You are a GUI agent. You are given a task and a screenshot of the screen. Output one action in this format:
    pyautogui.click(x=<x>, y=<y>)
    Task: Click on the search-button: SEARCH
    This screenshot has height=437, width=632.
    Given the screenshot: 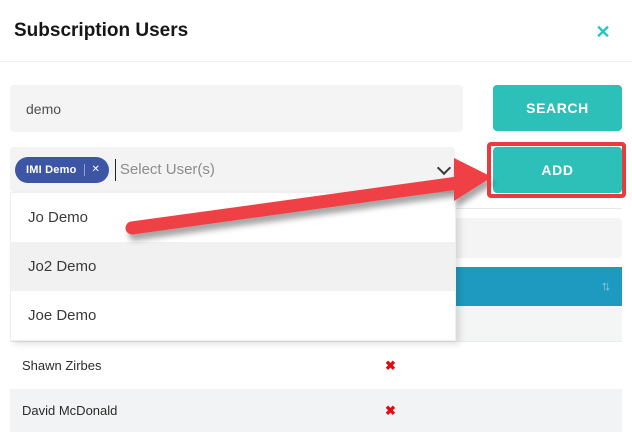 What is the action you would take?
    pyautogui.click(x=557, y=108)
    